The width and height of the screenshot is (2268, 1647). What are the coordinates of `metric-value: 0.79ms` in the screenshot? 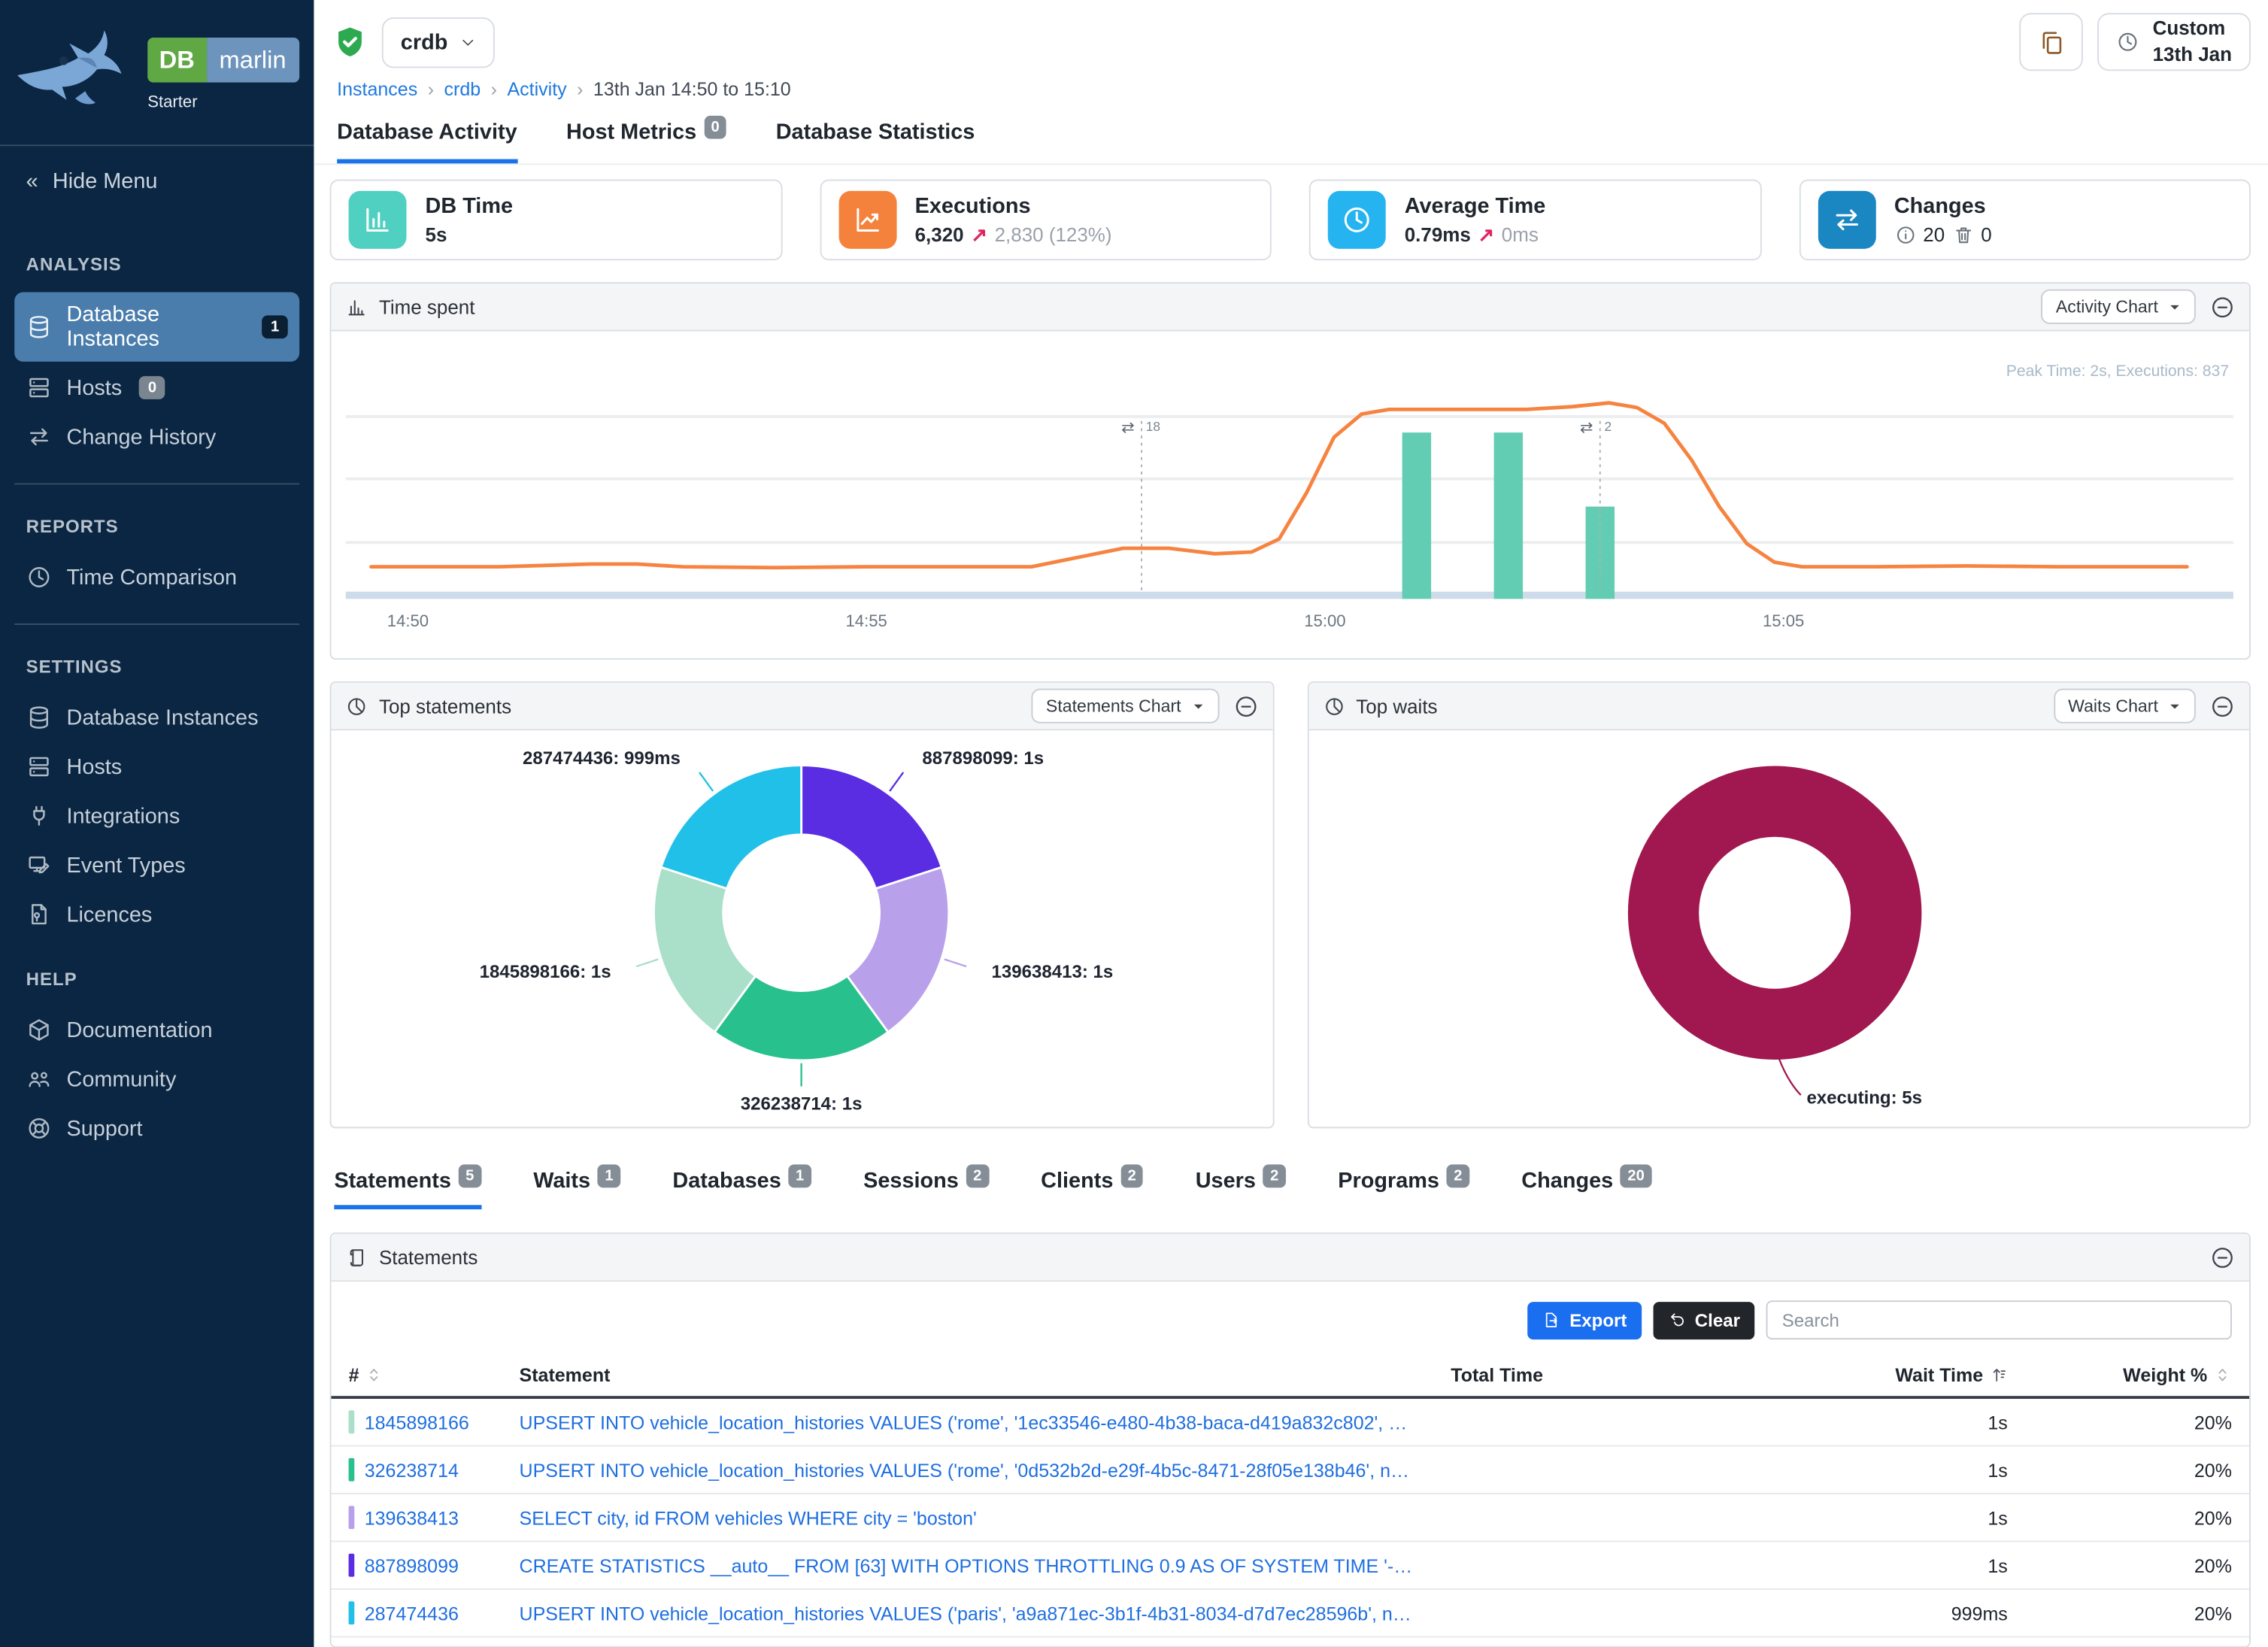 It's located at (1437, 235).